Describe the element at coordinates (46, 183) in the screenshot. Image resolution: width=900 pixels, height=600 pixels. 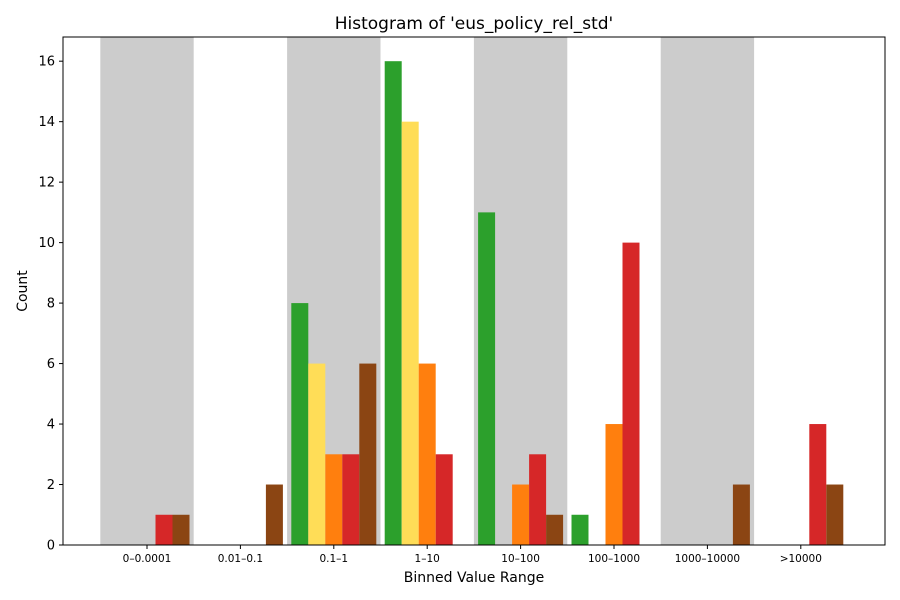
I see `y-tick-label: 12` at that location.